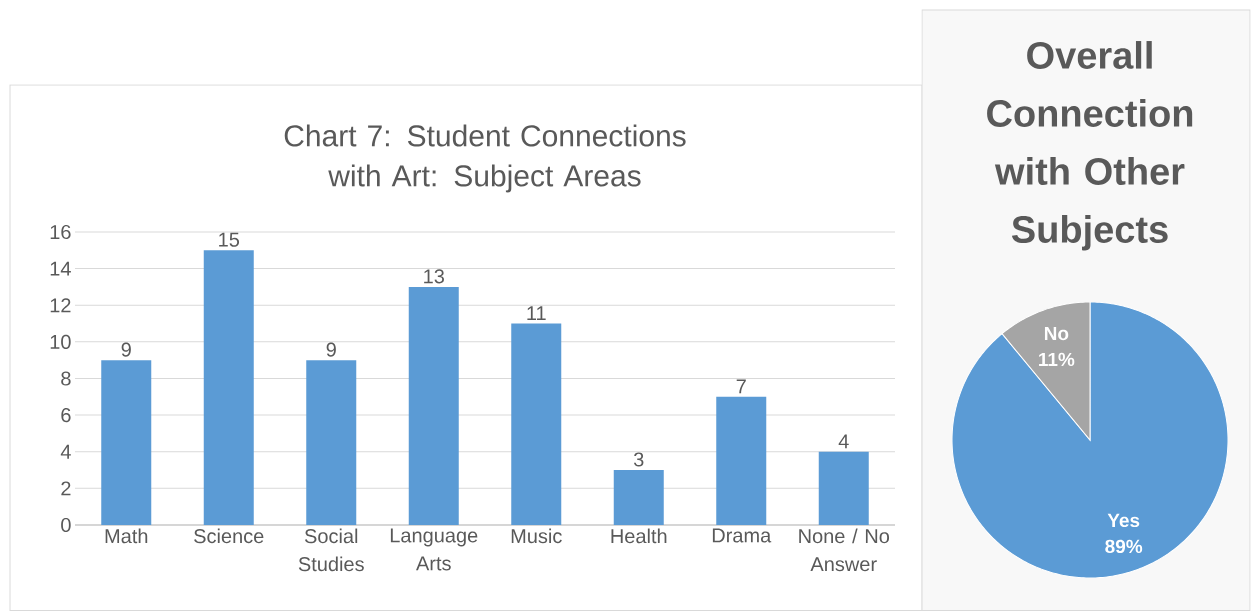  Describe the element at coordinates (485, 158) in the screenshot. I see `chart-title: Chart 7: Student Connections with Art: Subject Areas` at that location.